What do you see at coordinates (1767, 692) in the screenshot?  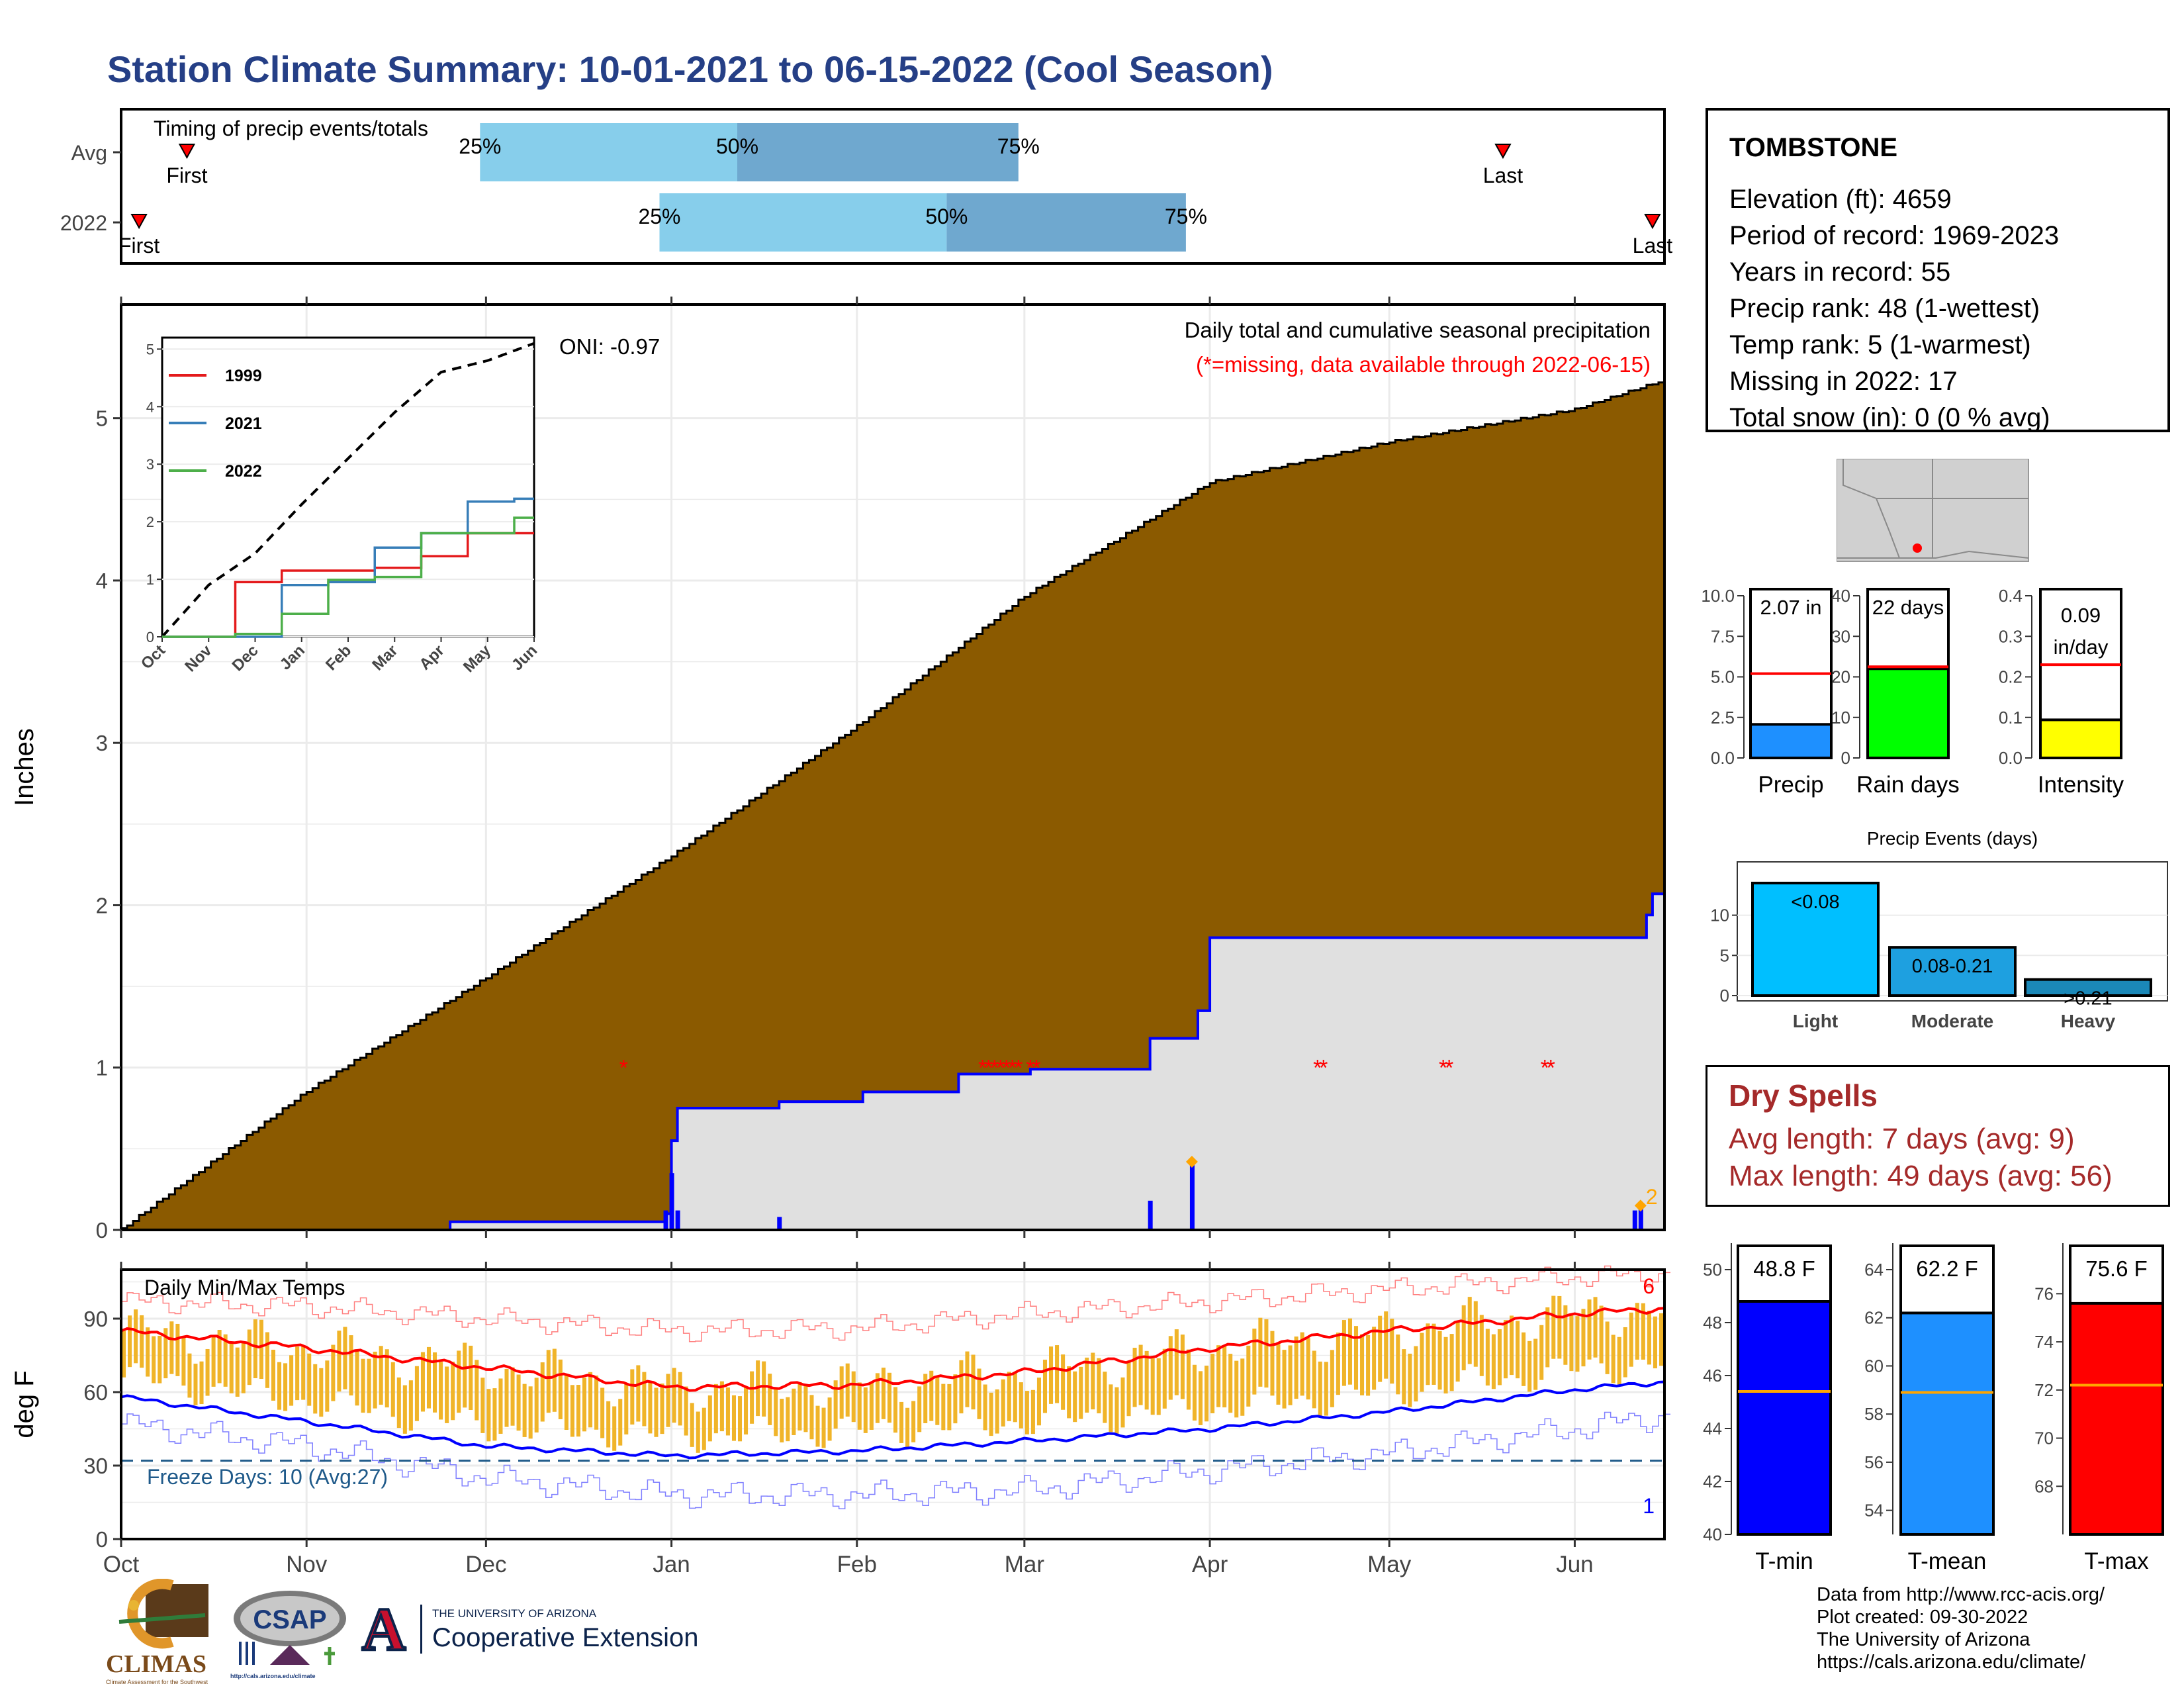 I see `summary-bar-precip: 0.0 2.5 5.0 7.5 10.0 2.07 in Precip` at bounding box center [1767, 692].